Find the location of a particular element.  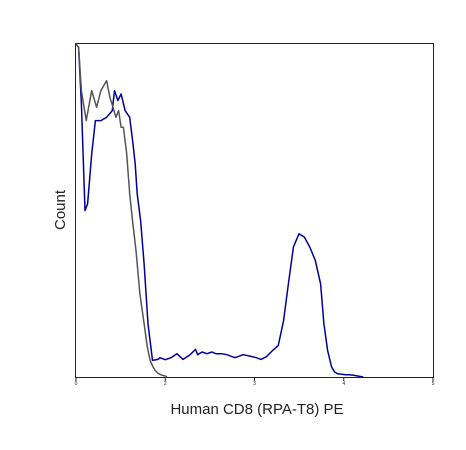

x-tick-label: 5 is located at coordinates (433, 384).